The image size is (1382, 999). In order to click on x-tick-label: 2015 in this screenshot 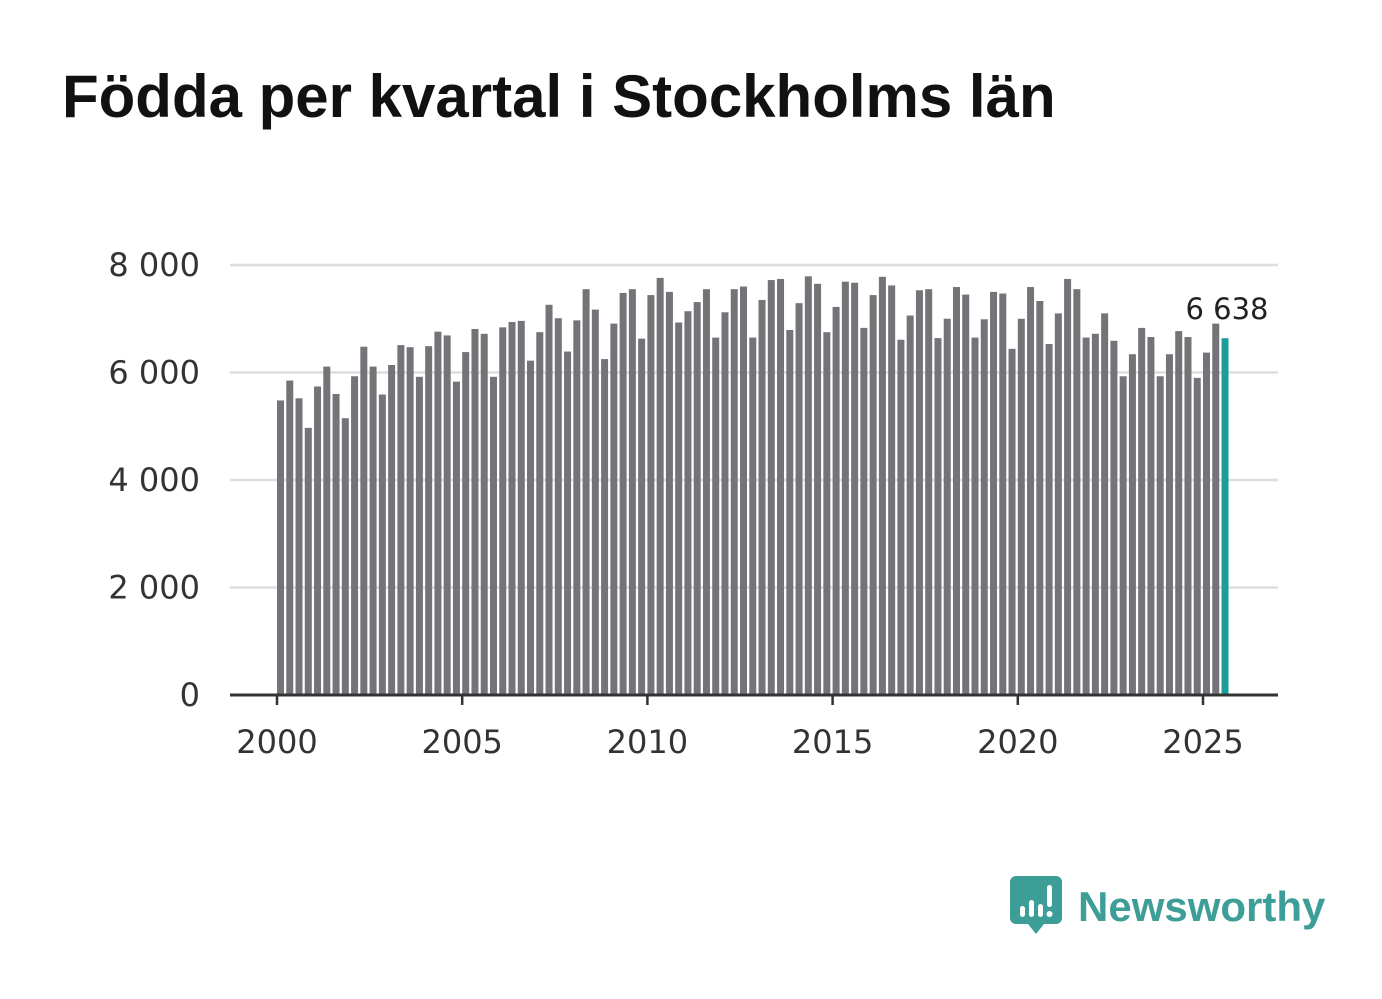, I will do `click(832, 742)`.